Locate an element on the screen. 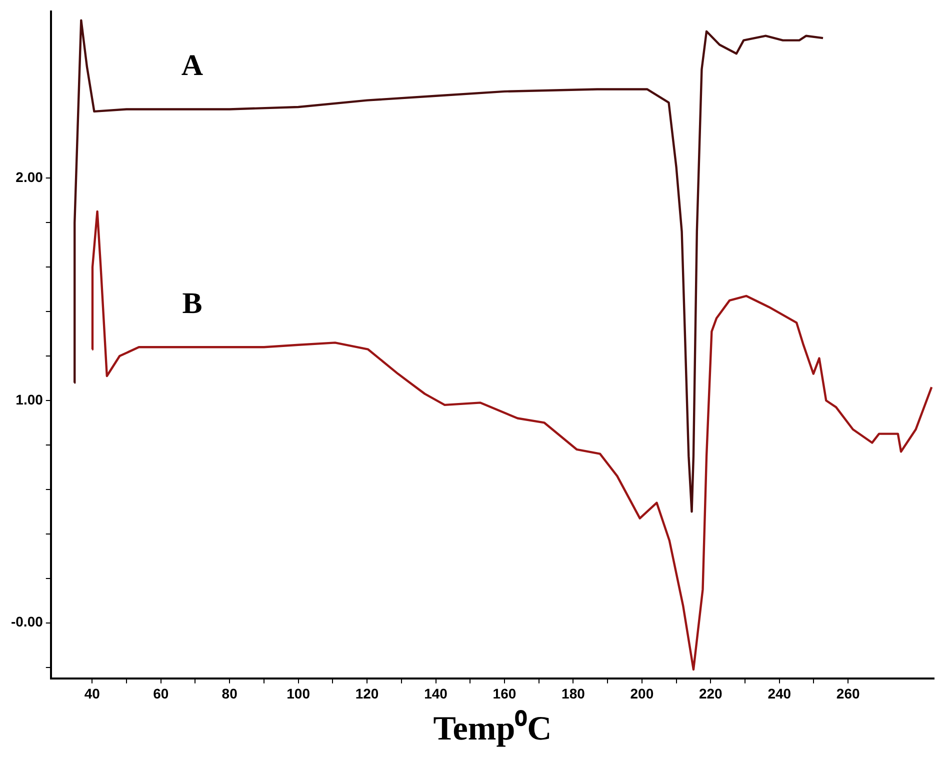 The width and height of the screenshot is (936, 759). x-tick-label: 180 is located at coordinates (574, 694).